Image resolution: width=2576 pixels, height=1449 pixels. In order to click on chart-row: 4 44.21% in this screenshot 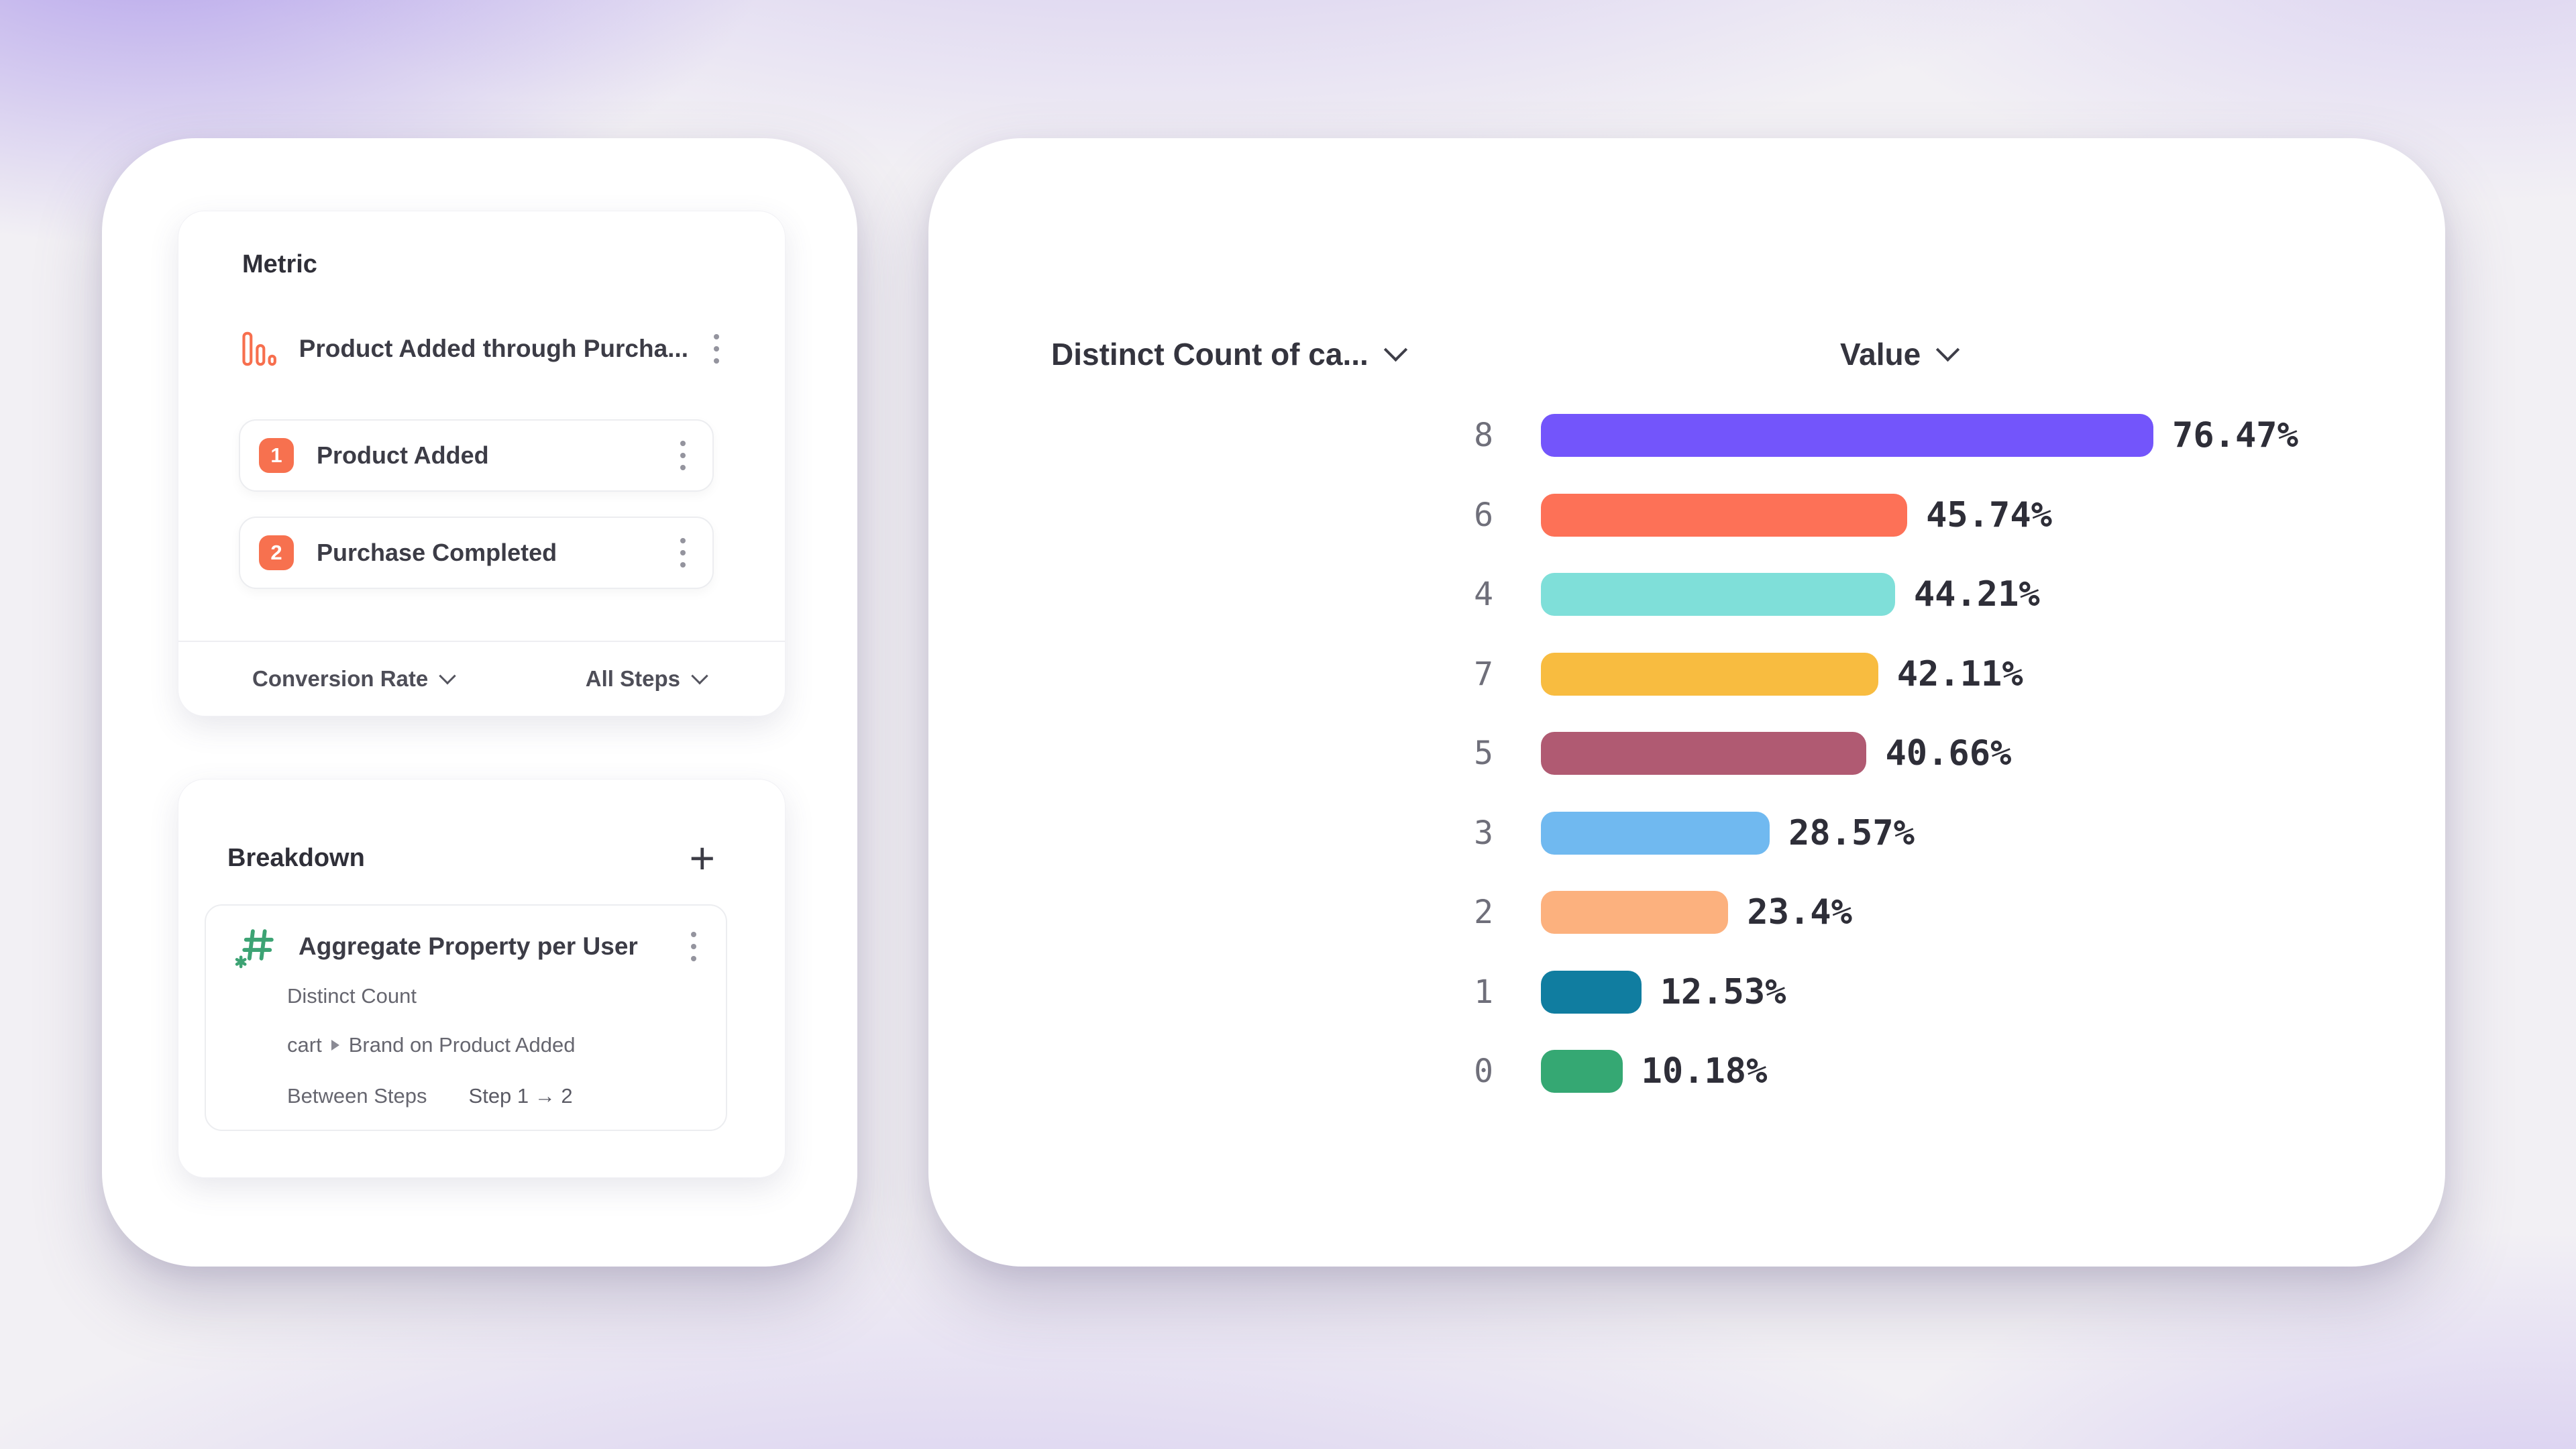, I will do `click(1686, 595)`.